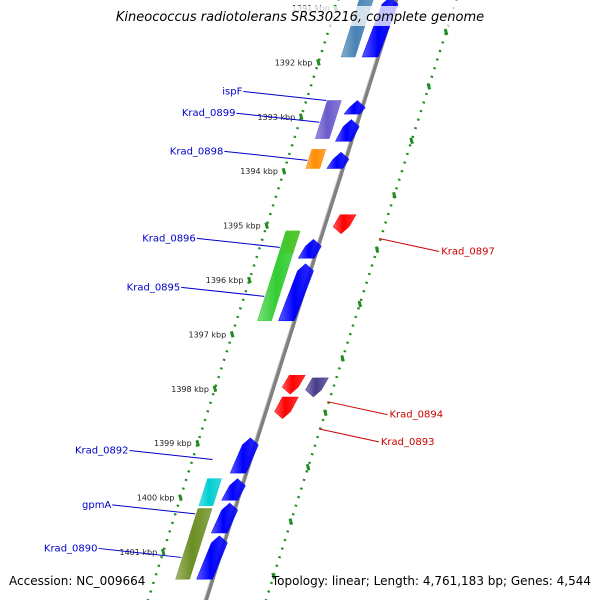 The width and height of the screenshot is (600, 605). What do you see at coordinates (77, 581) in the screenshot?
I see `accession-text: Accession: NC_009664` at bounding box center [77, 581].